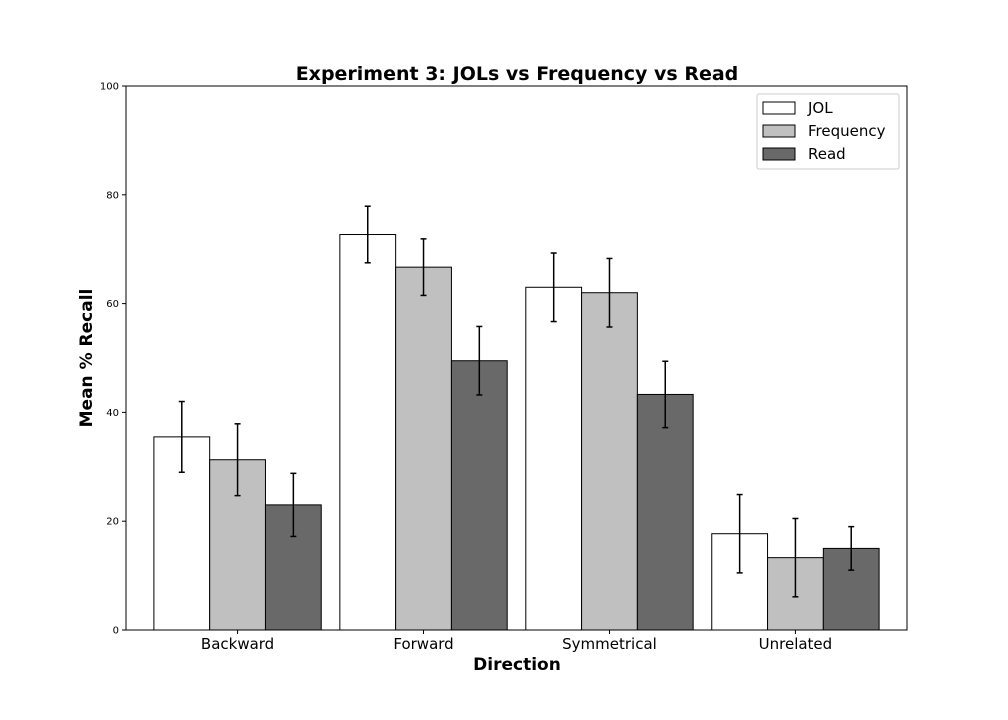  I want to click on bar-read-forward, so click(479, 495).